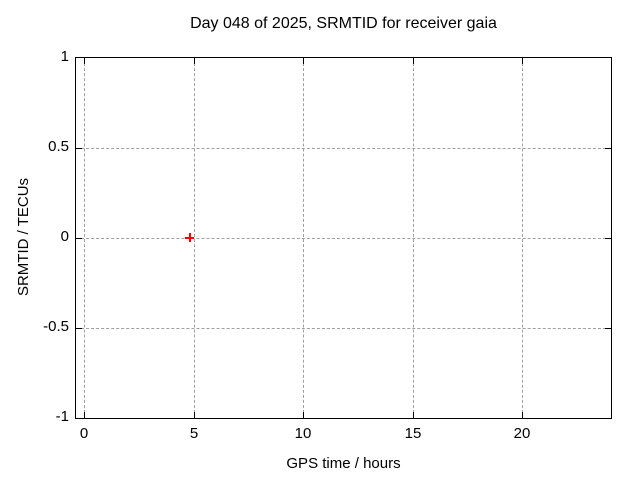  Describe the element at coordinates (84, 433) in the screenshot. I see `x-tick-label: 0` at that location.